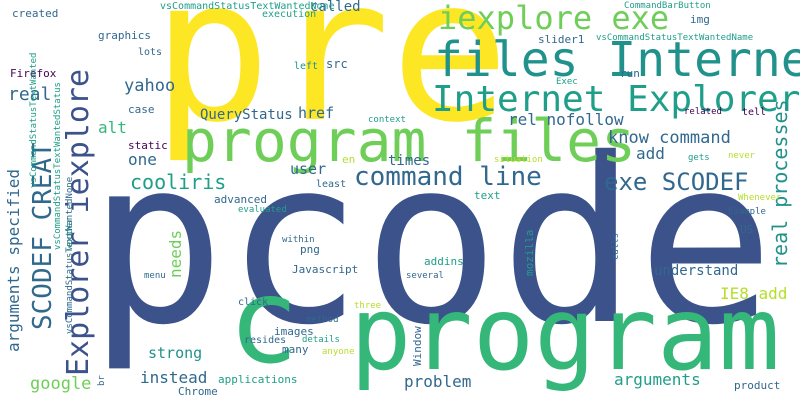  I want to click on word-c: c, so click(264, 321).